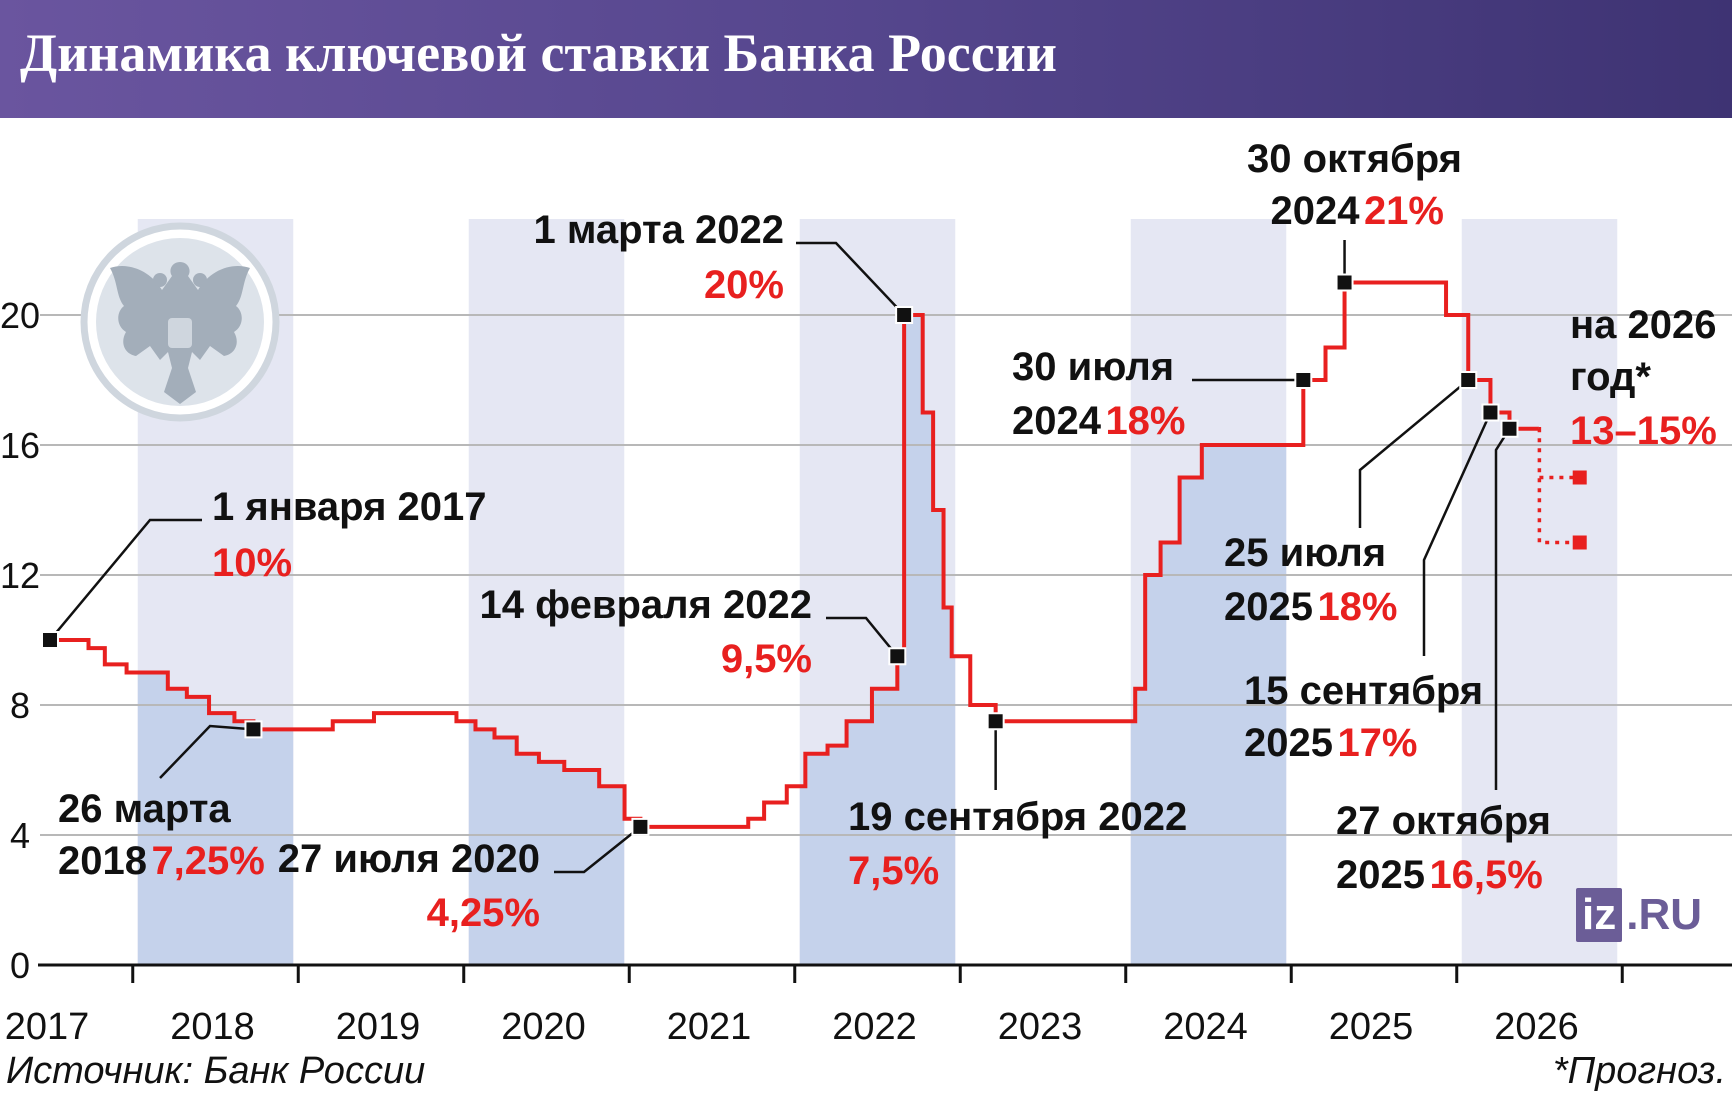  What do you see at coordinates (658, 230) in the screenshot?
I see `svg-text: 1 марта 2022` at bounding box center [658, 230].